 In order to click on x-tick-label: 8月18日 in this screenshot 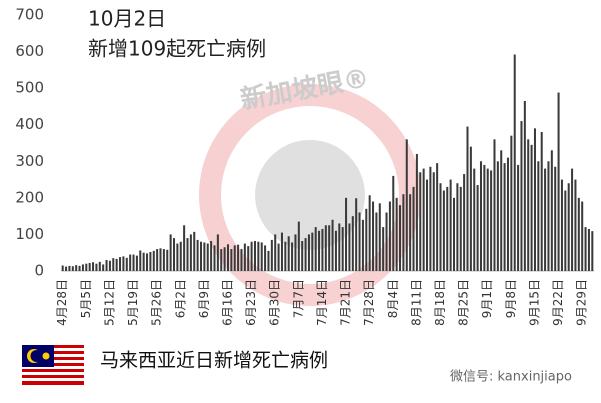, I will do `click(440, 302)`.